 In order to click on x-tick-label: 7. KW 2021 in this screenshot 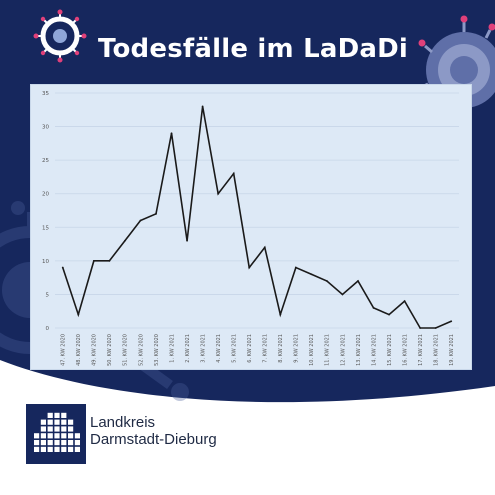, I will do `click(266, 348)`.